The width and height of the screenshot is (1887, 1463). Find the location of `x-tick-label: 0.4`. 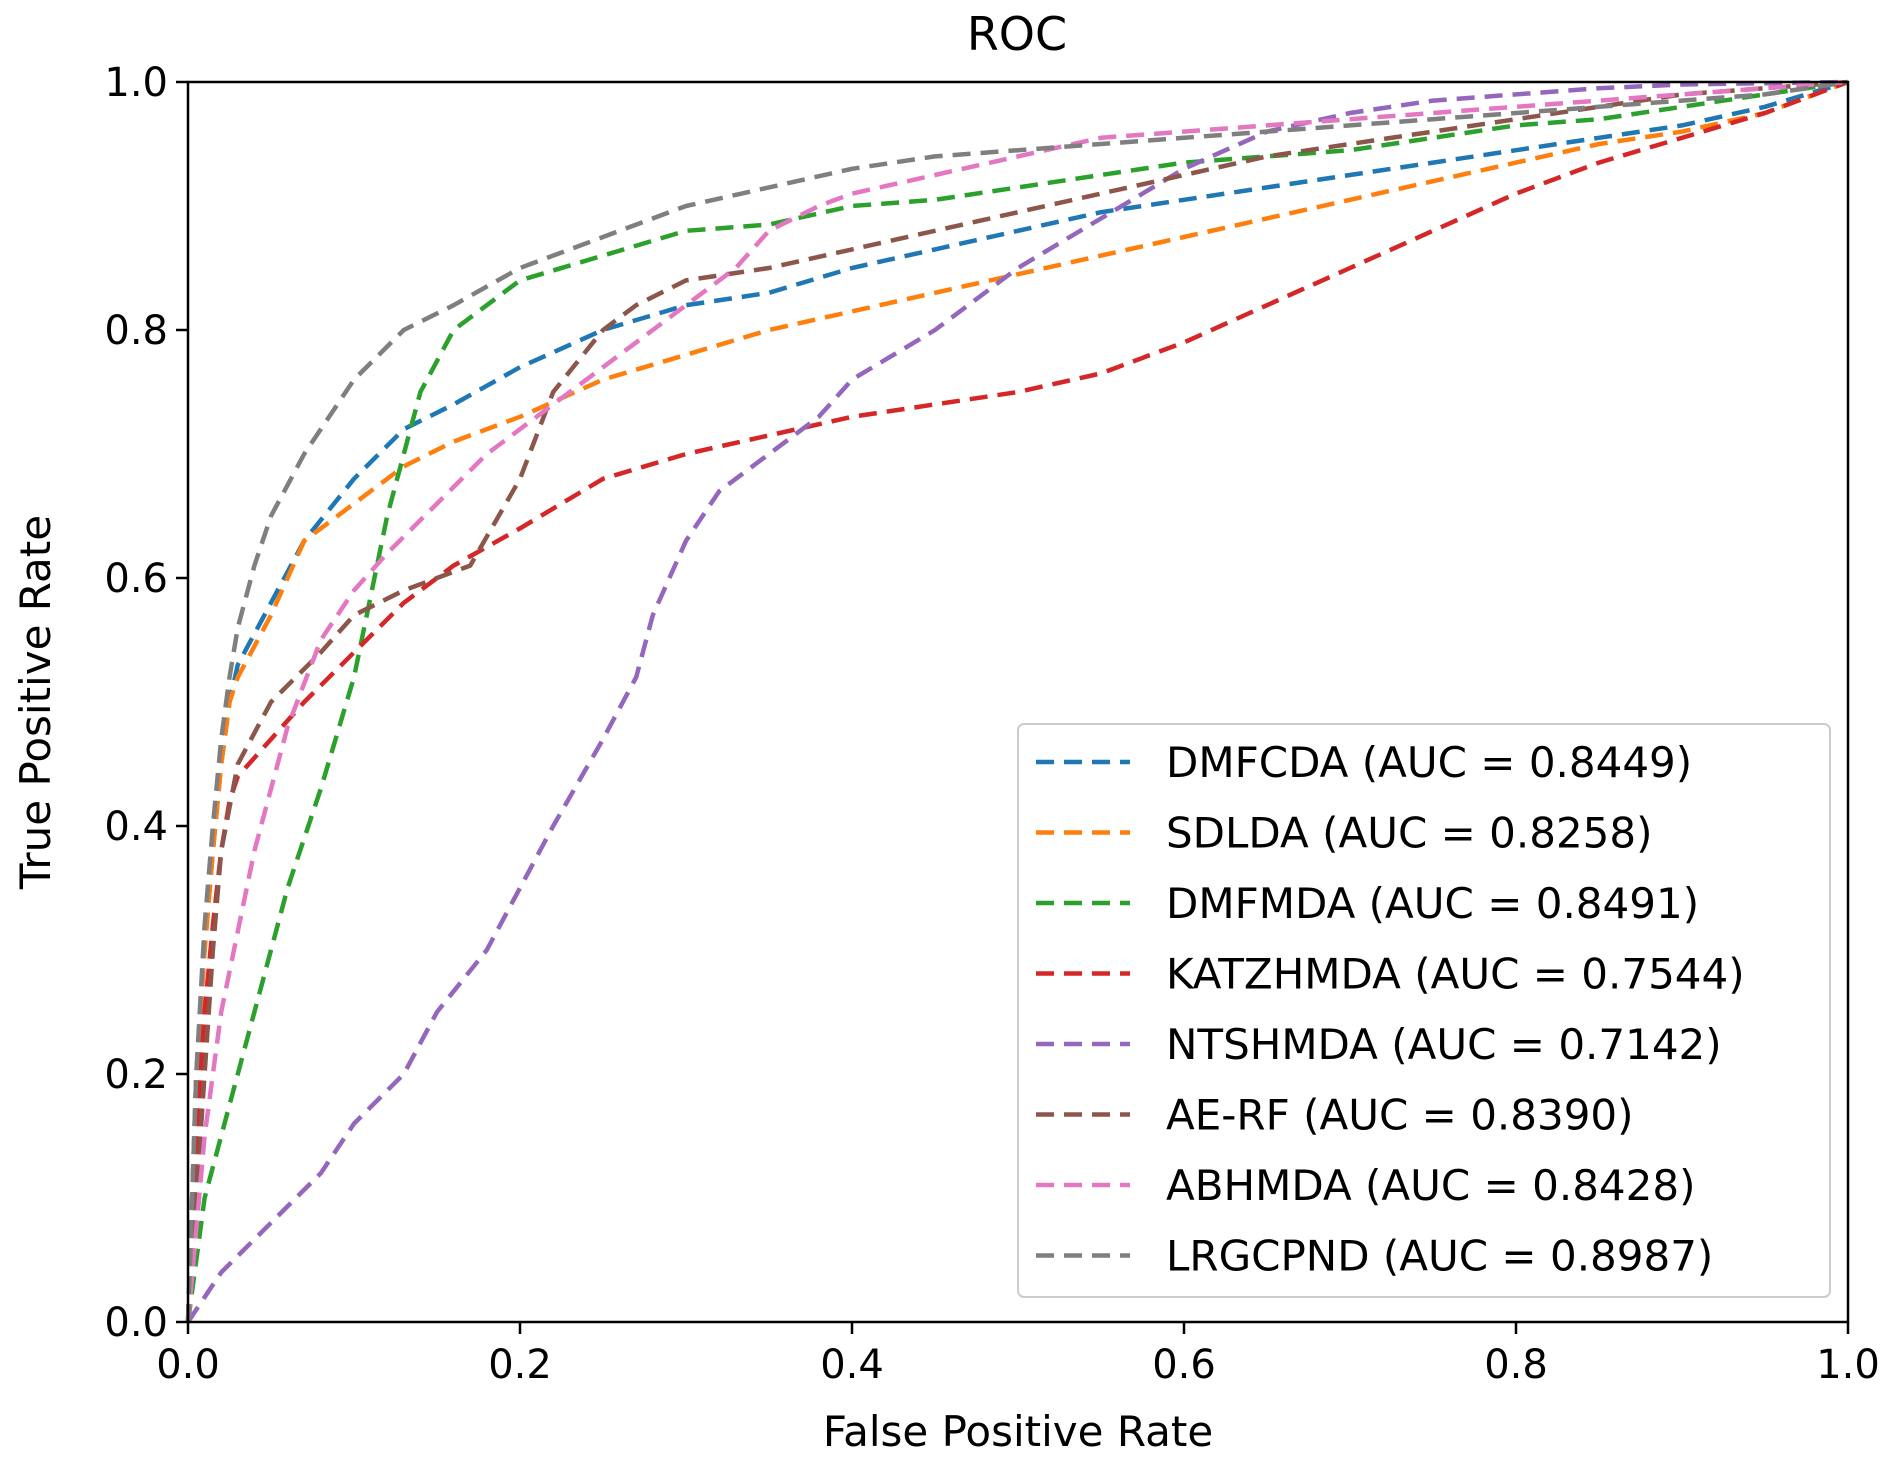

x-tick-label: 0.4 is located at coordinates (852, 1365).